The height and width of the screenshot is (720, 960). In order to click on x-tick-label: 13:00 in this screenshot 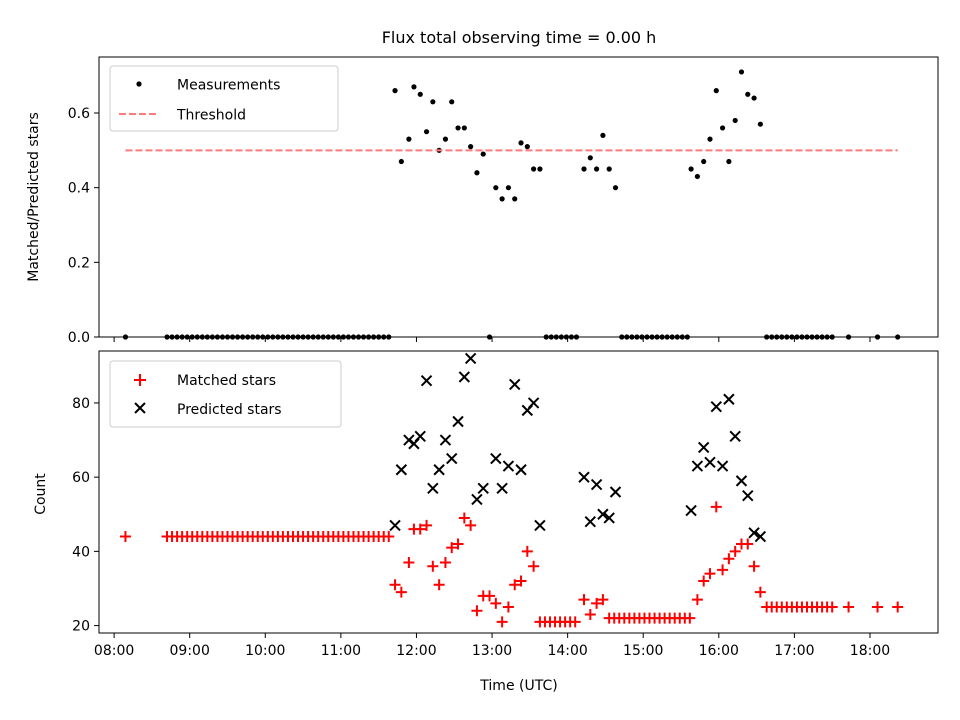, I will do `click(492, 651)`.